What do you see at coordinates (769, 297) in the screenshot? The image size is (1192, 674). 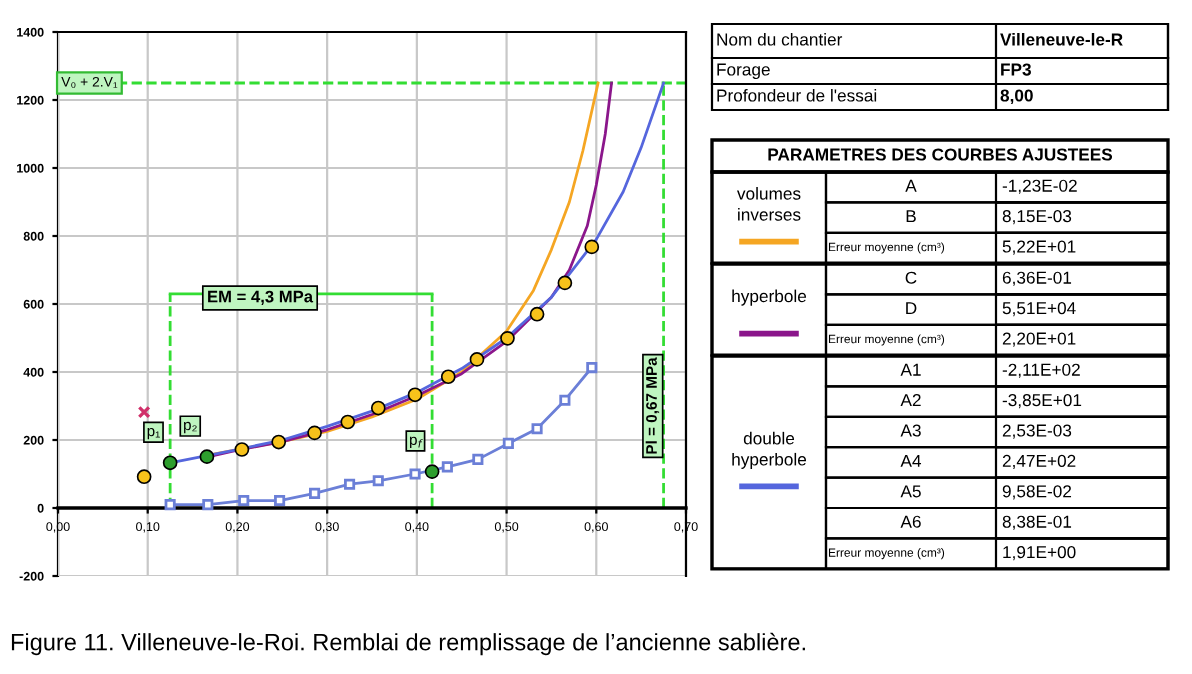 I see `text: hyperbole` at bounding box center [769, 297].